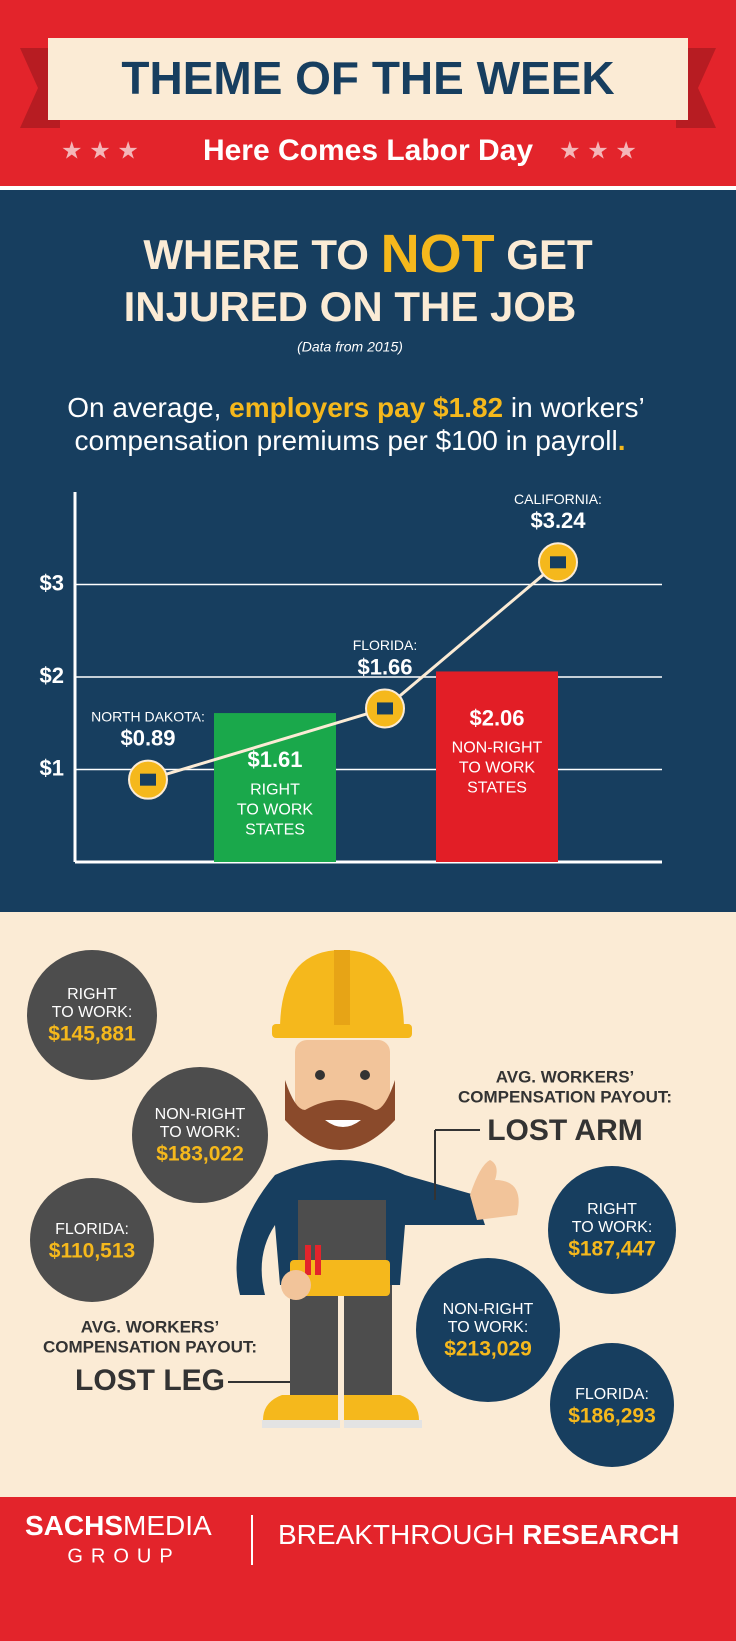  I want to click on point-value-label: $3.24, so click(558, 520).